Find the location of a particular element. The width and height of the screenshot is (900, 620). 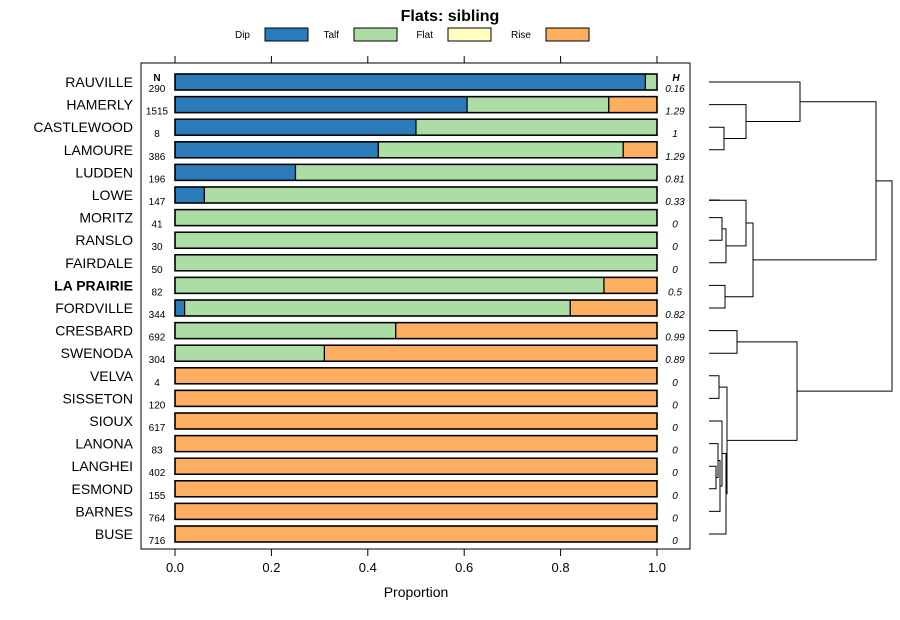

bar-outline-cresbard is located at coordinates (416, 330).